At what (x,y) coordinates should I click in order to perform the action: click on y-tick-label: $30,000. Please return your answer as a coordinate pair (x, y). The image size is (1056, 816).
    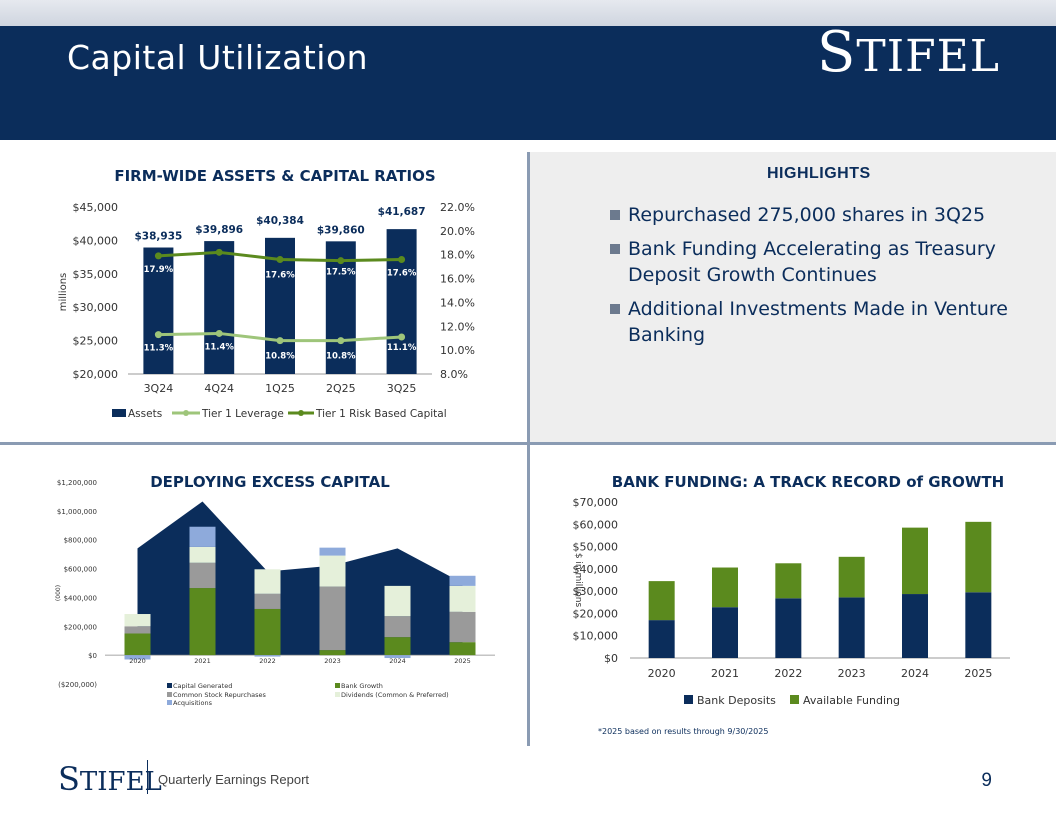
    Looking at the image, I should click on (96, 307).